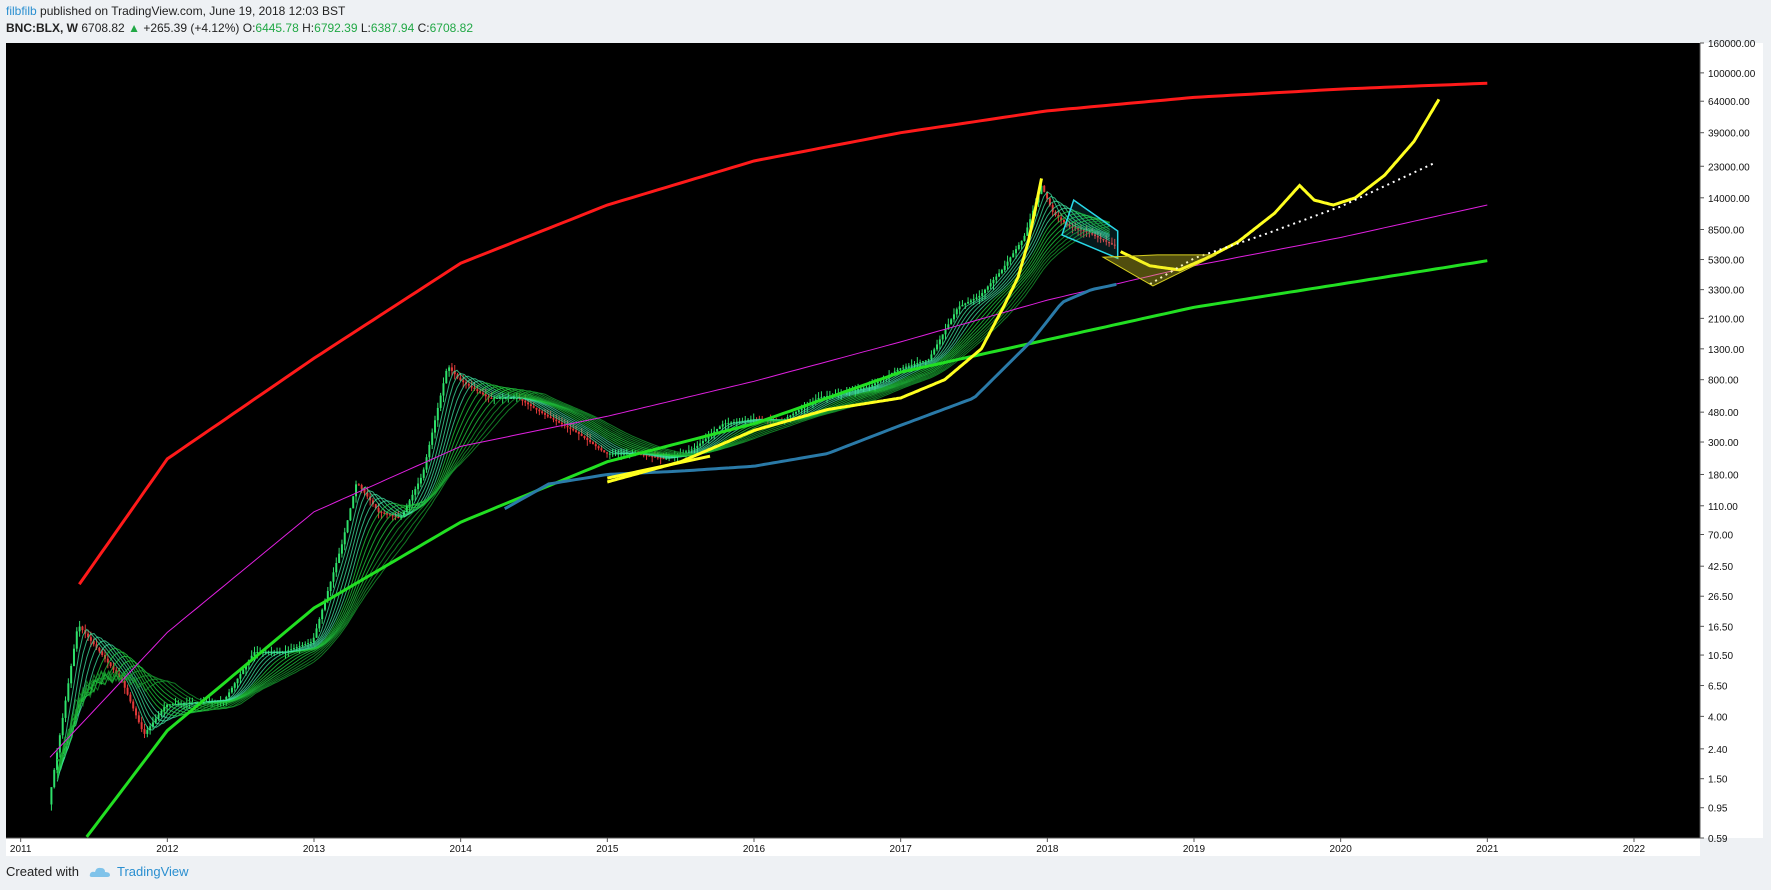 This screenshot has width=1771, height=890. What do you see at coordinates (1726, 291) in the screenshot?
I see `price-tick-label: 3300.00` at bounding box center [1726, 291].